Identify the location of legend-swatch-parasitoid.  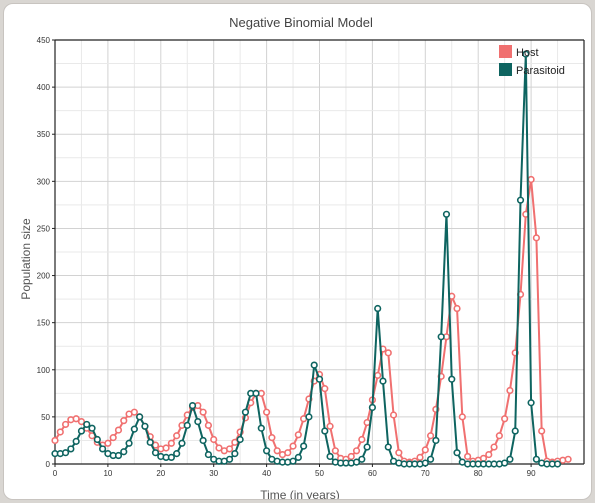
(505, 69).